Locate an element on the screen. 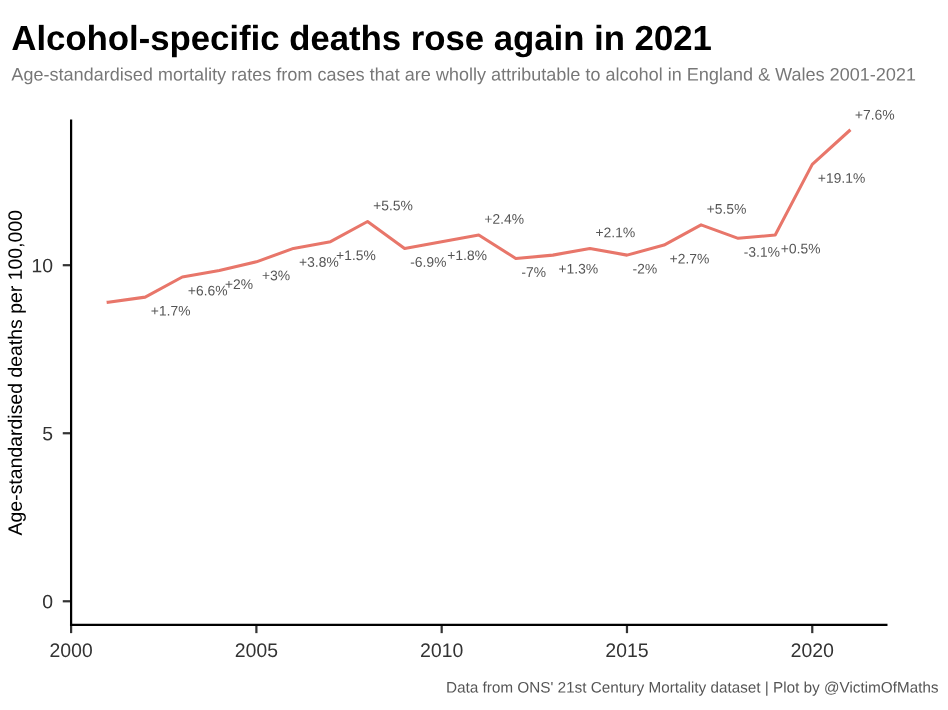 The height and width of the screenshot is (710, 948). chart-title: Alcohol-specific deaths rose again in 2021 is located at coordinates (361, 41).